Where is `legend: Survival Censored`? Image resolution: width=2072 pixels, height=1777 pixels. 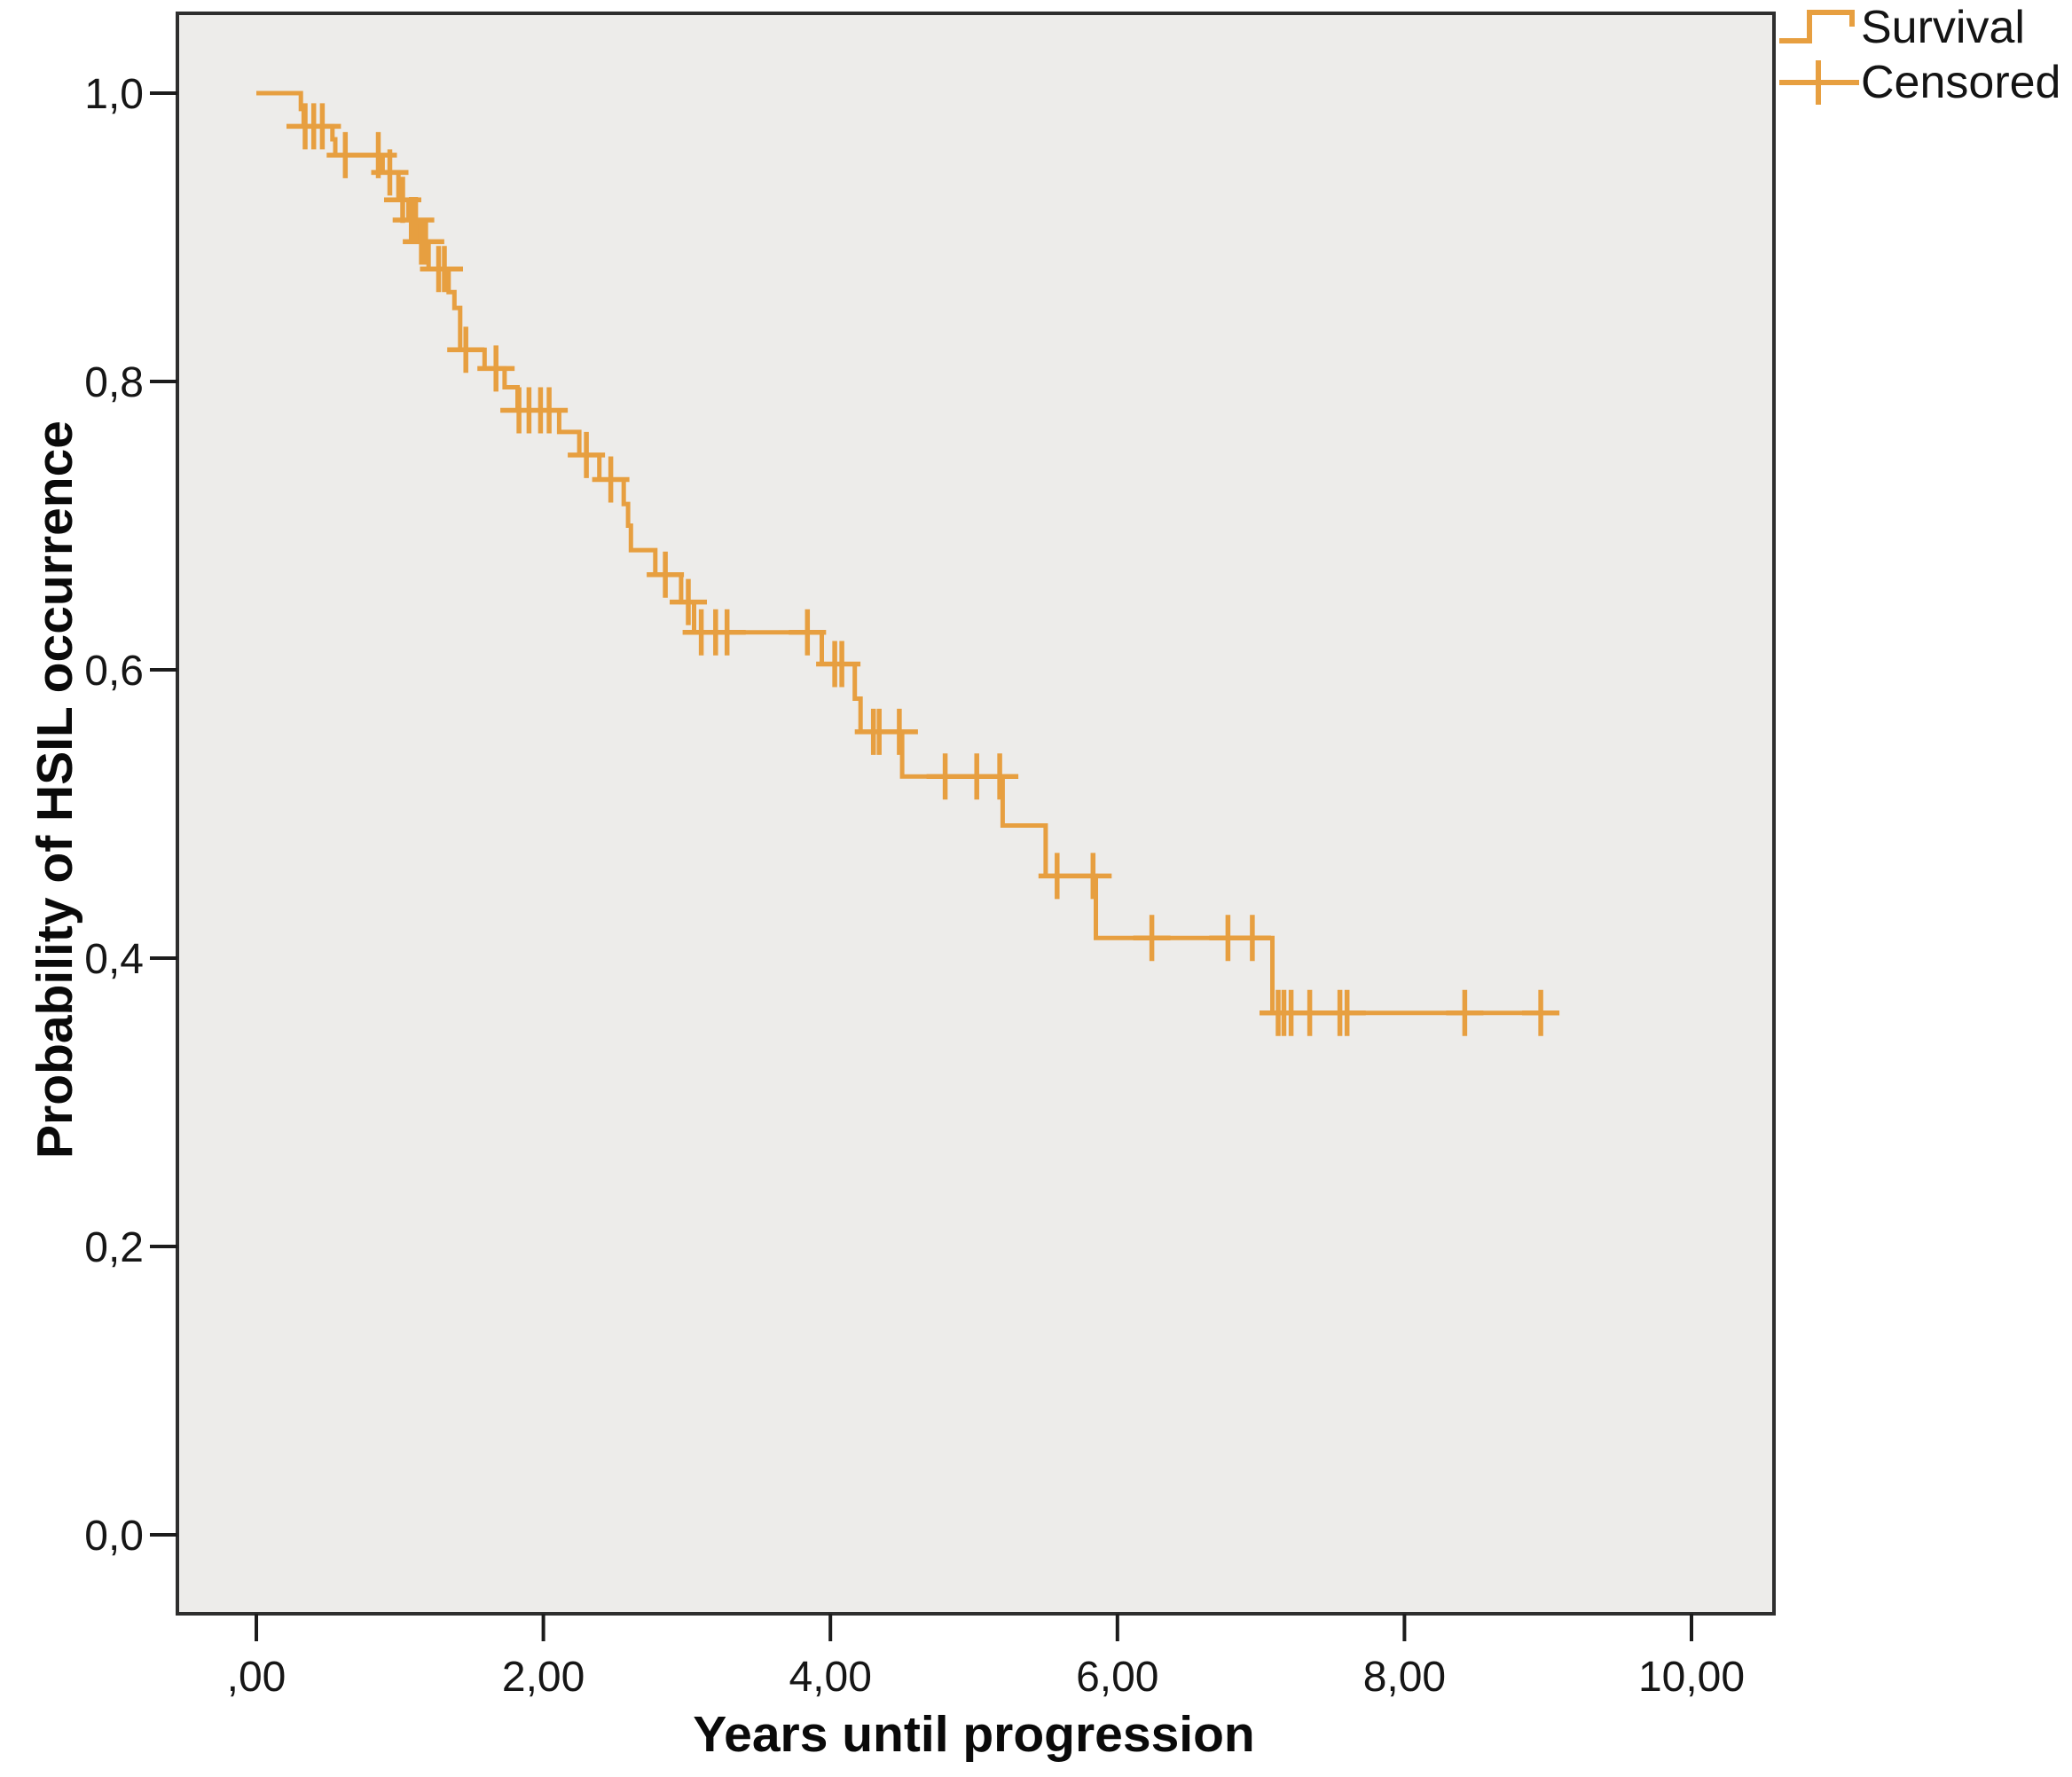 legend: Survival Censored is located at coordinates (1919, 55).